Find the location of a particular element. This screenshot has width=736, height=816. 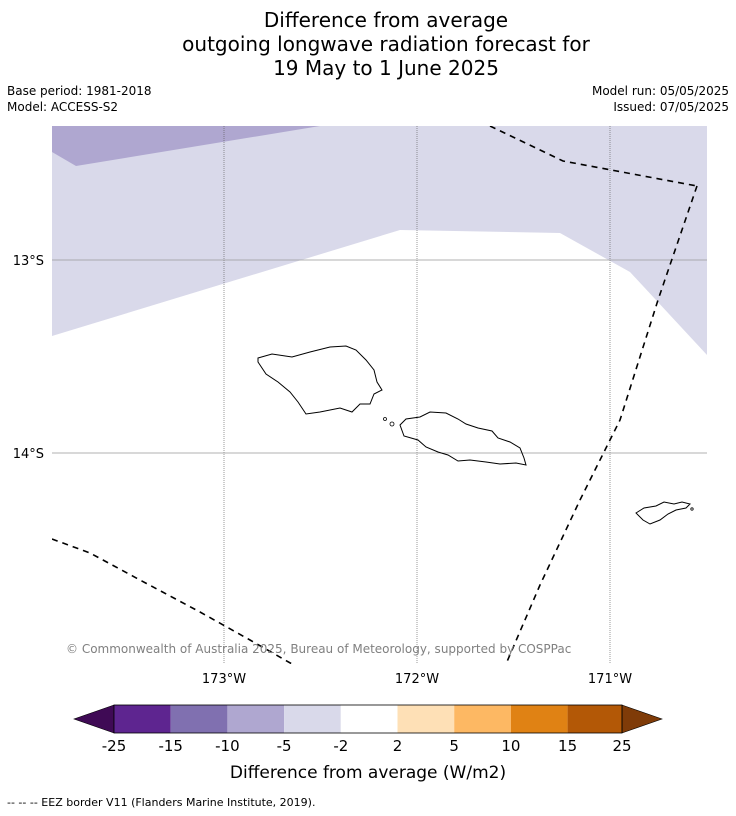

islet-manono is located at coordinates (385, 419).